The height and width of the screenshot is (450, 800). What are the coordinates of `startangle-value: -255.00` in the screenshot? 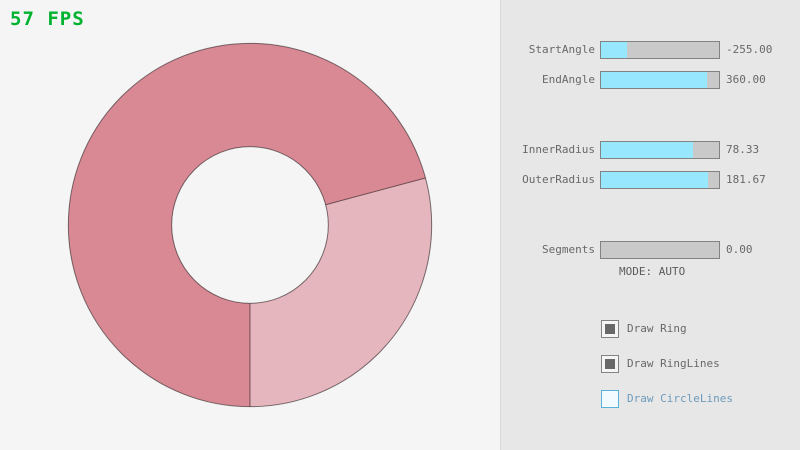 It's located at (749, 49).